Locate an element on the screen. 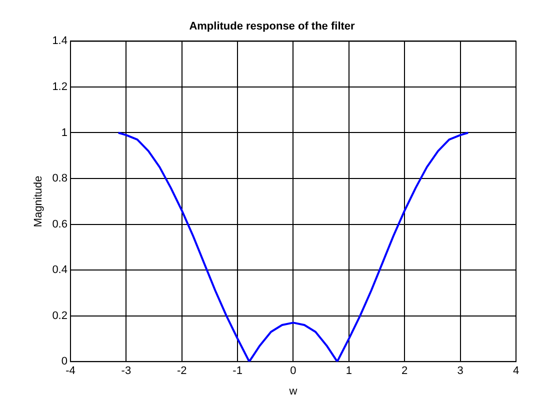  x-tick-label: -4 is located at coordinates (71, 371).